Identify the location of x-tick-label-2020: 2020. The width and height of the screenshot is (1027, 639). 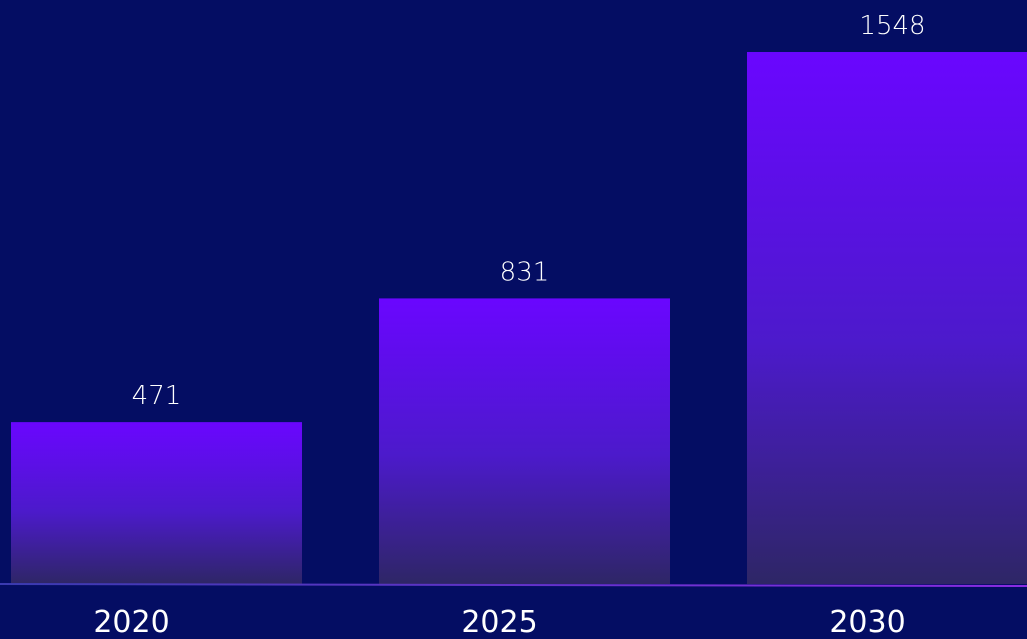
(131, 622).